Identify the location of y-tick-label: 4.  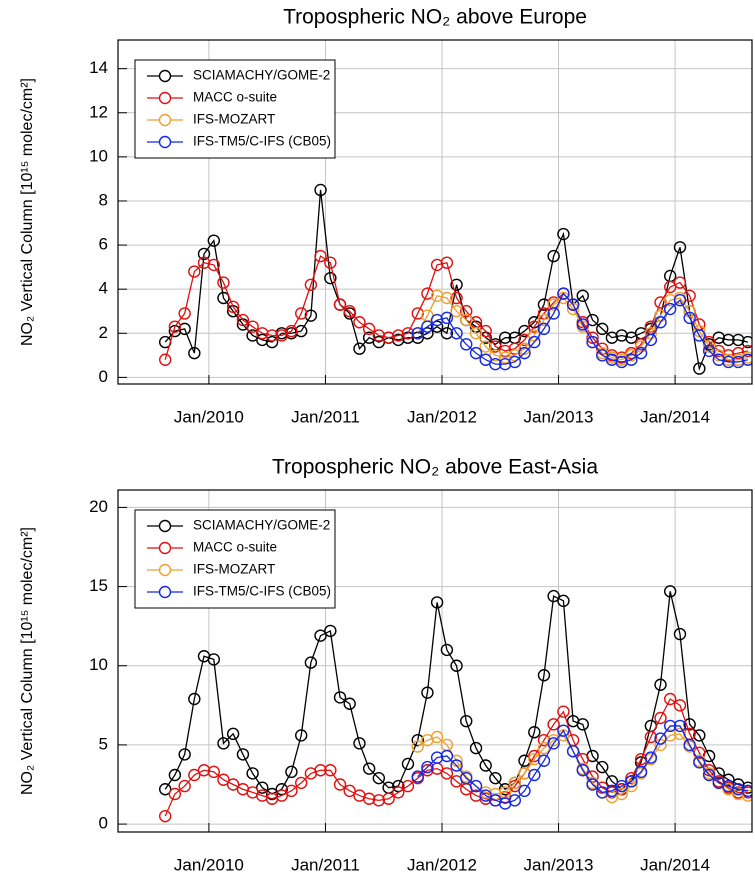
(103, 288).